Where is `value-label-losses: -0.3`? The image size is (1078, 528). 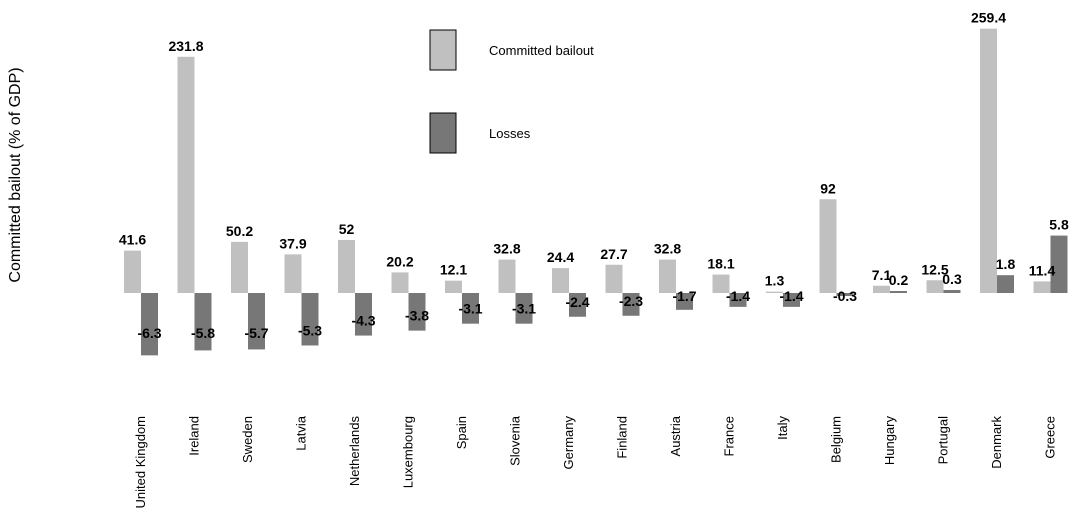
value-label-losses: -0.3 is located at coordinates (845, 296).